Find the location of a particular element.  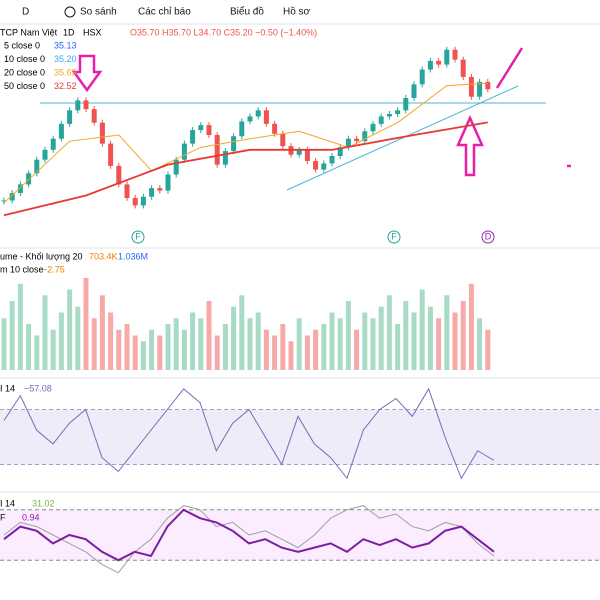

toolbar is located at coordinates (300, 12).